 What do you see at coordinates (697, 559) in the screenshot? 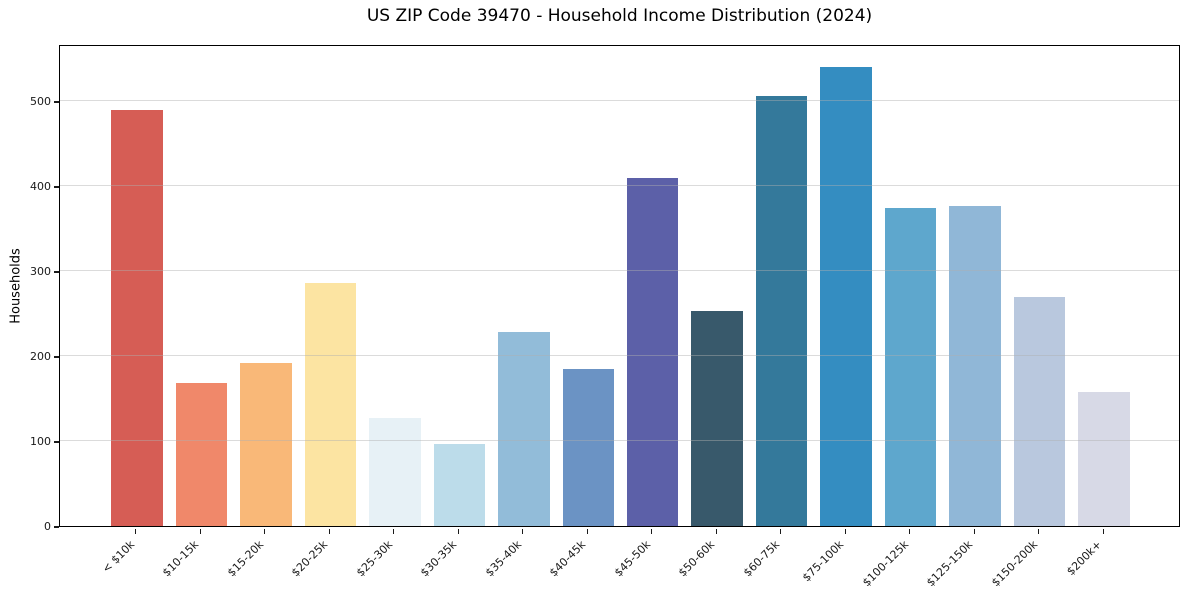
I see `x-tick-label: $50-60k` at bounding box center [697, 559].